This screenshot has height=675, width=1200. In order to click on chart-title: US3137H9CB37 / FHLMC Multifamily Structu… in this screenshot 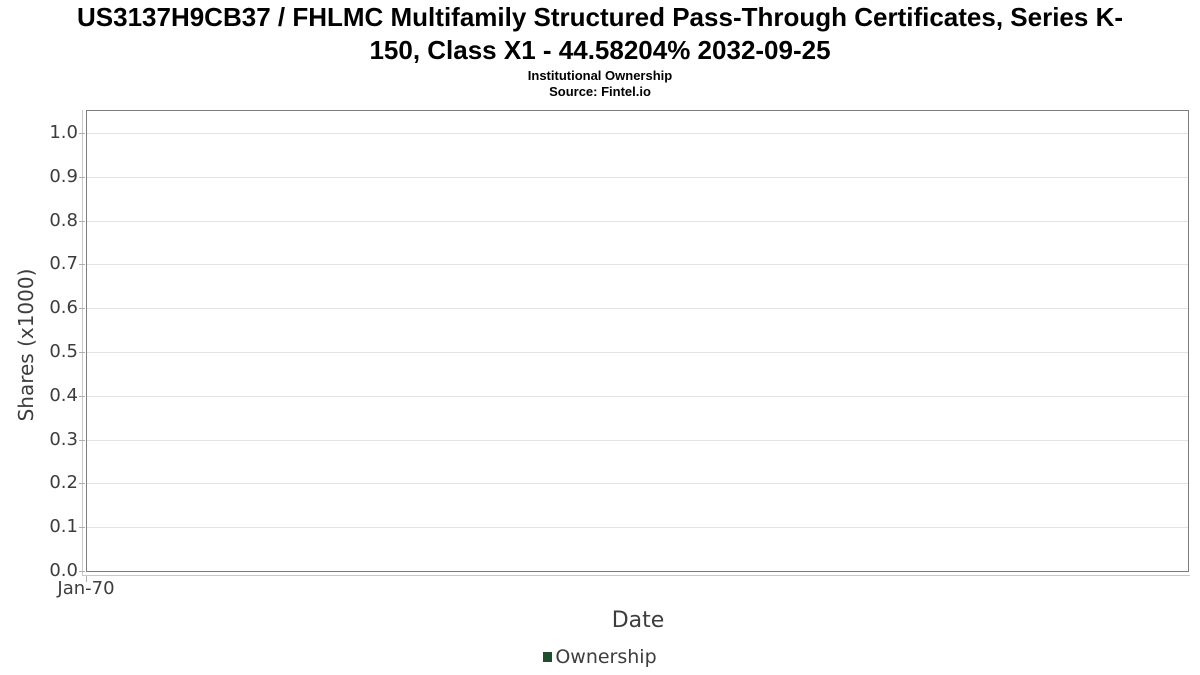, I will do `click(600, 34)`.